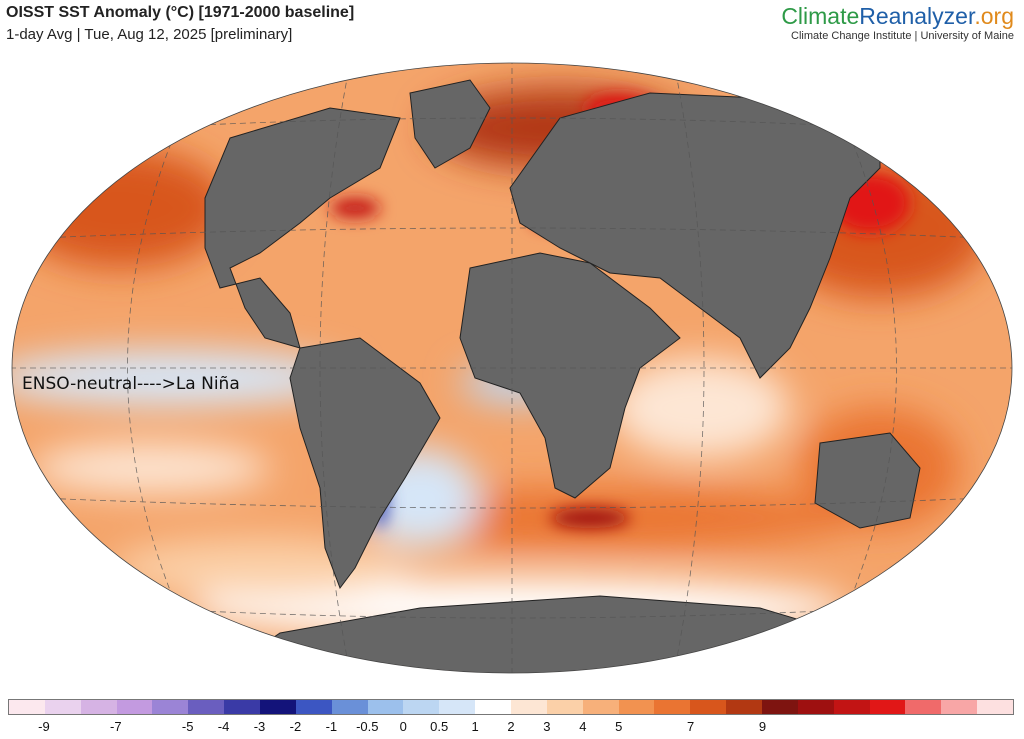  What do you see at coordinates (187, 726) in the screenshot?
I see `legend-tick-label: -5` at bounding box center [187, 726].